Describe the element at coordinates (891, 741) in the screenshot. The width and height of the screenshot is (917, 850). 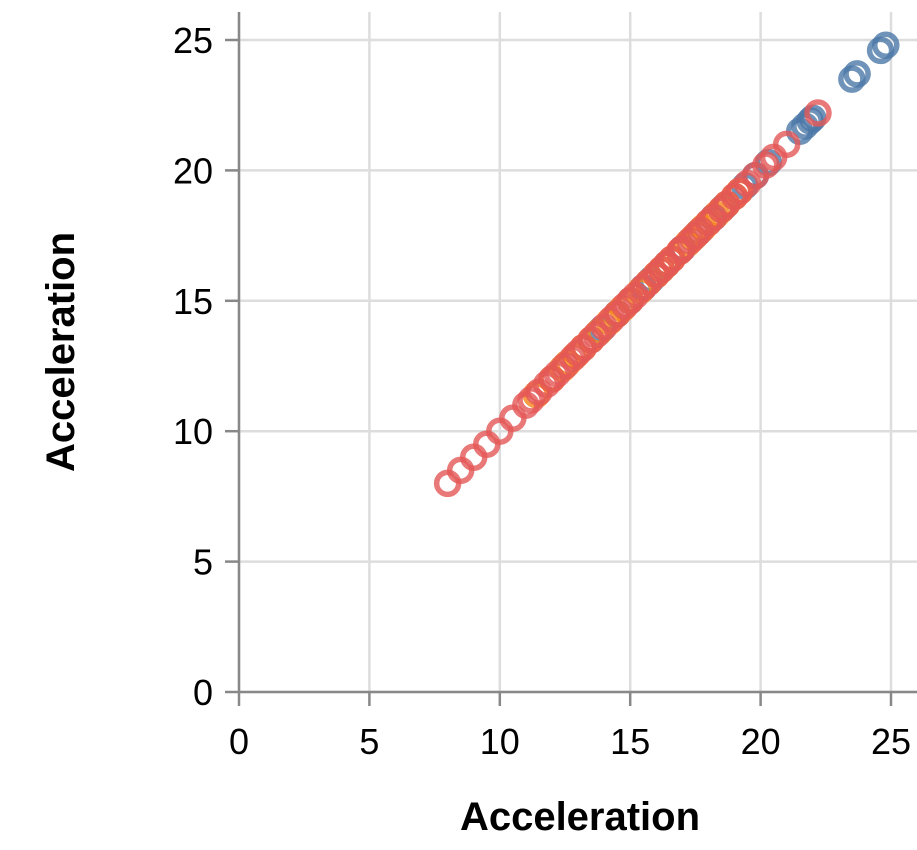
I see `x-tick-label: 25` at that location.